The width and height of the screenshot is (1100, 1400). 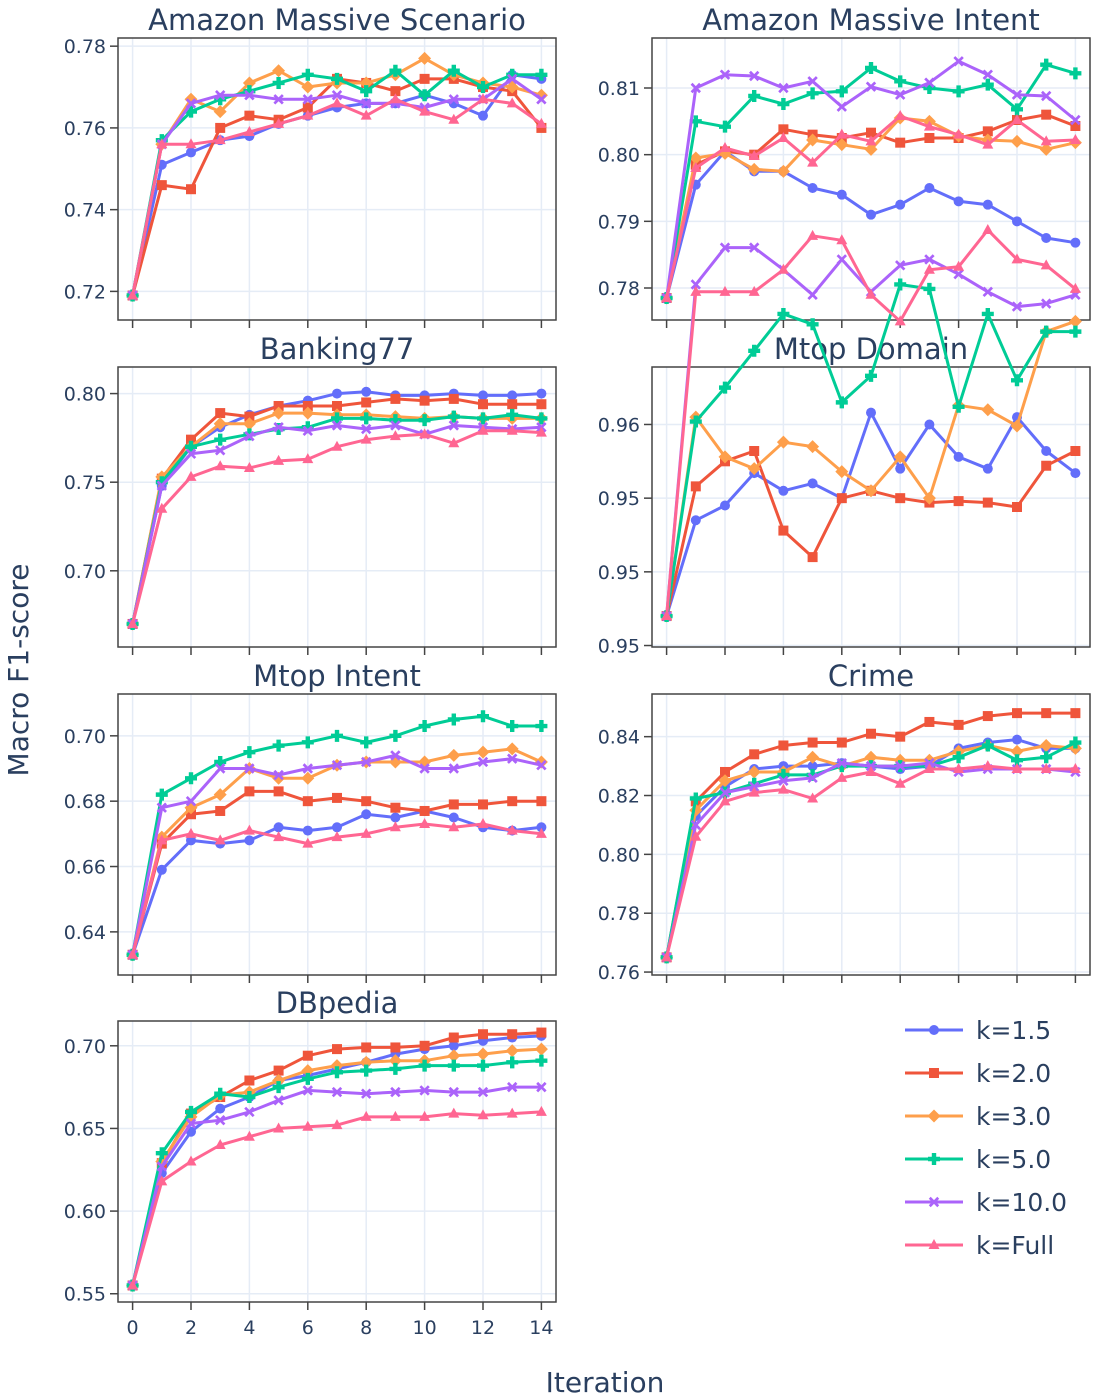 I want to click on legend-item-k-10-0: k=10.0, so click(x=986, y=1202).